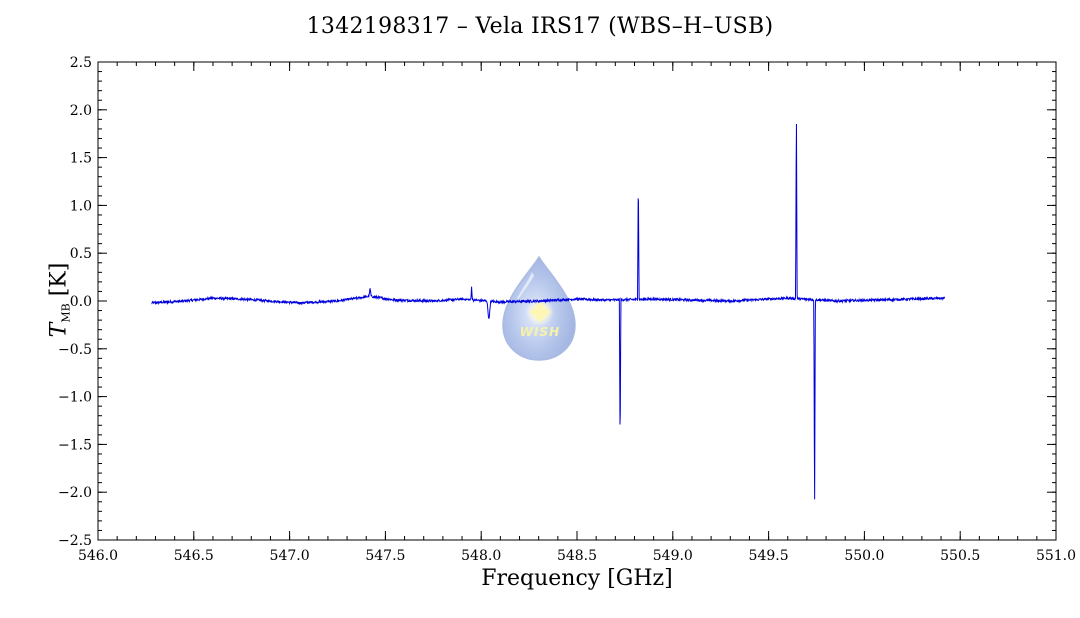  I want to click on x-tick-label: 550.0, so click(864, 556).